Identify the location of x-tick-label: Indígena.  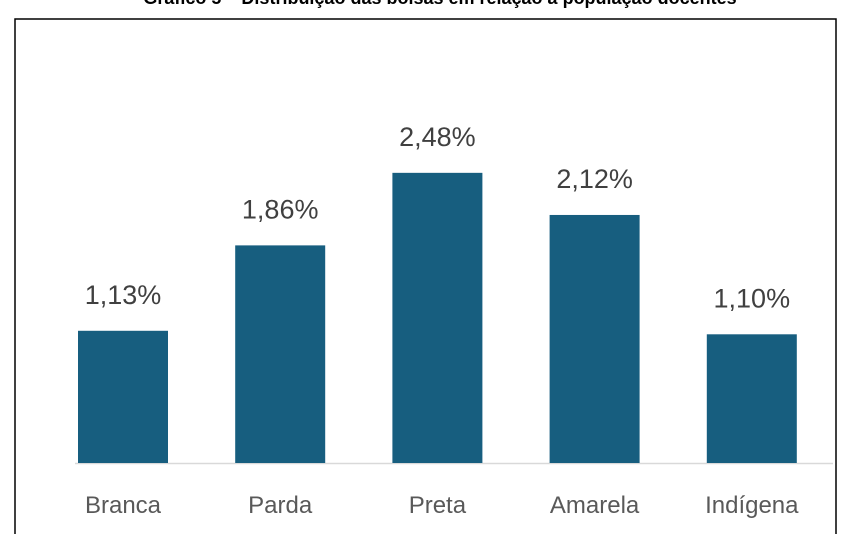
(752, 505).